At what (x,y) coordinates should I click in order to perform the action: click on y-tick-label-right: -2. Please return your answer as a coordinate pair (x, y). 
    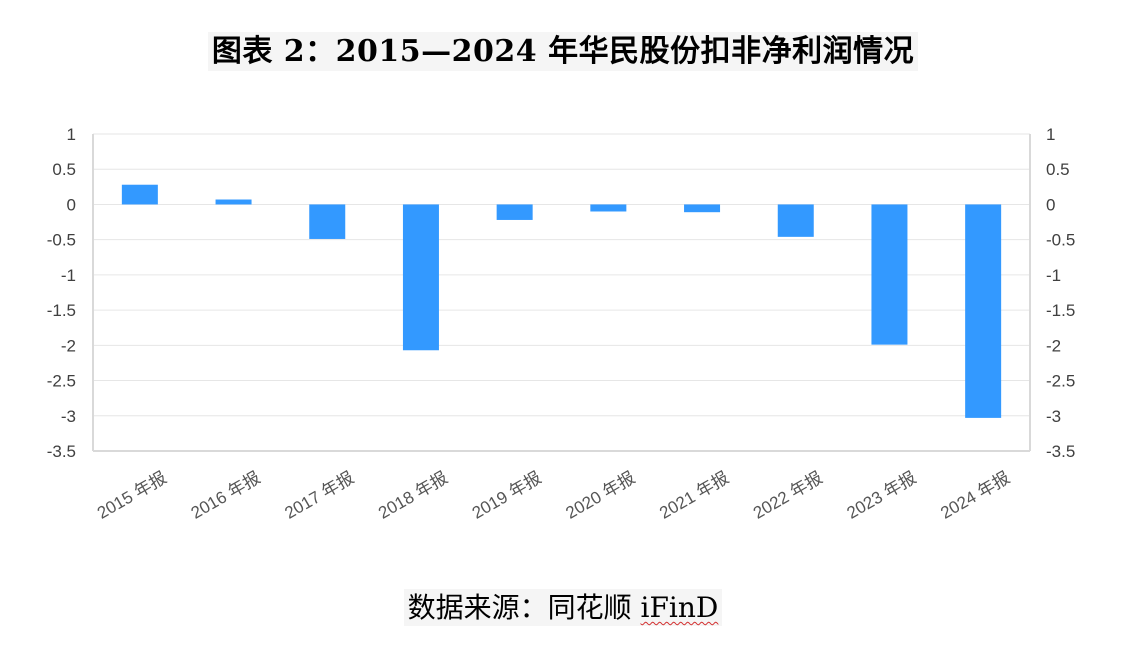
    Looking at the image, I should click on (1053, 345).